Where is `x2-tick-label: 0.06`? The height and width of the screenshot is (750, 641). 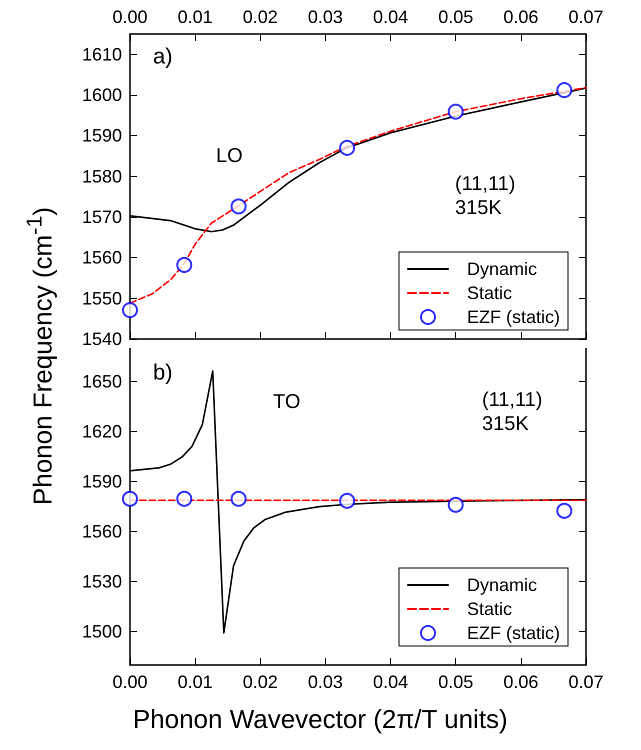
x2-tick-label: 0.06 is located at coordinates (520, 17).